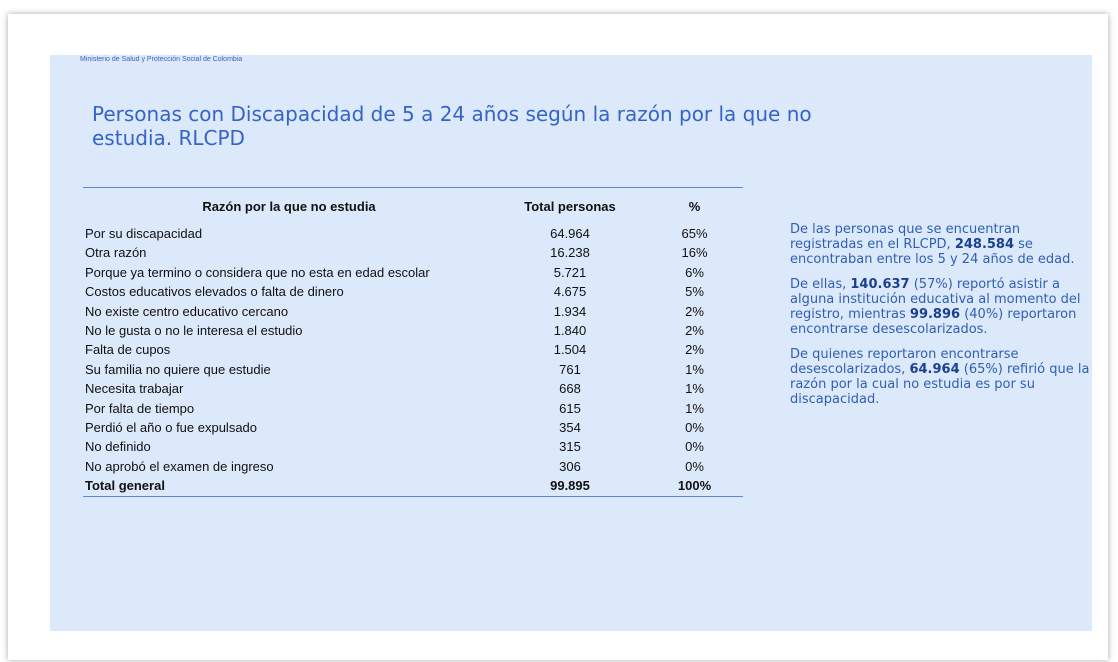  Describe the element at coordinates (570, 292) in the screenshot. I see `table-cell: 4.675` at that location.